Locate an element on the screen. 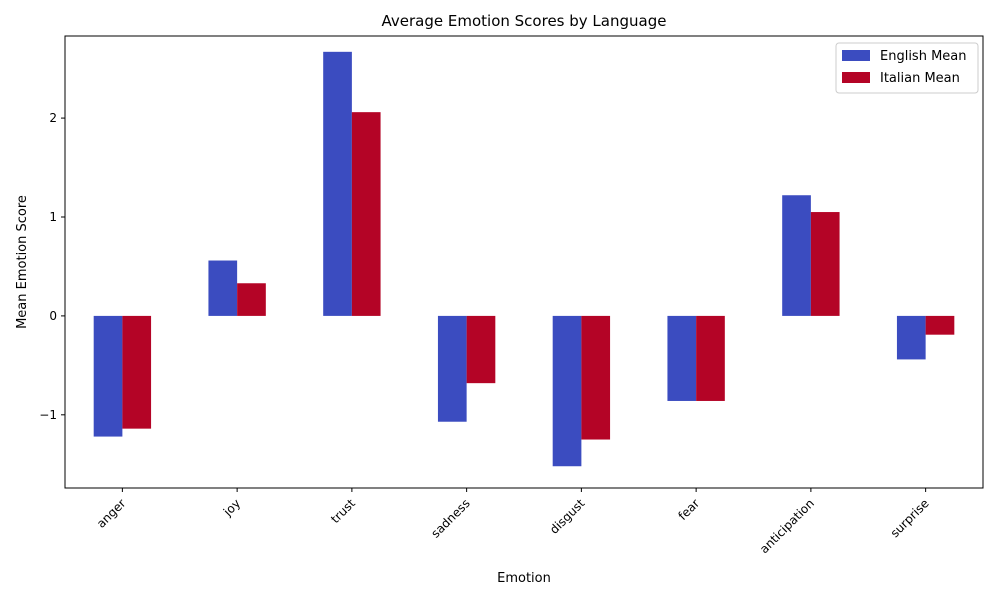 This screenshot has width=1000, height=604. bar-italian-trust is located at coordinates (366, 214).